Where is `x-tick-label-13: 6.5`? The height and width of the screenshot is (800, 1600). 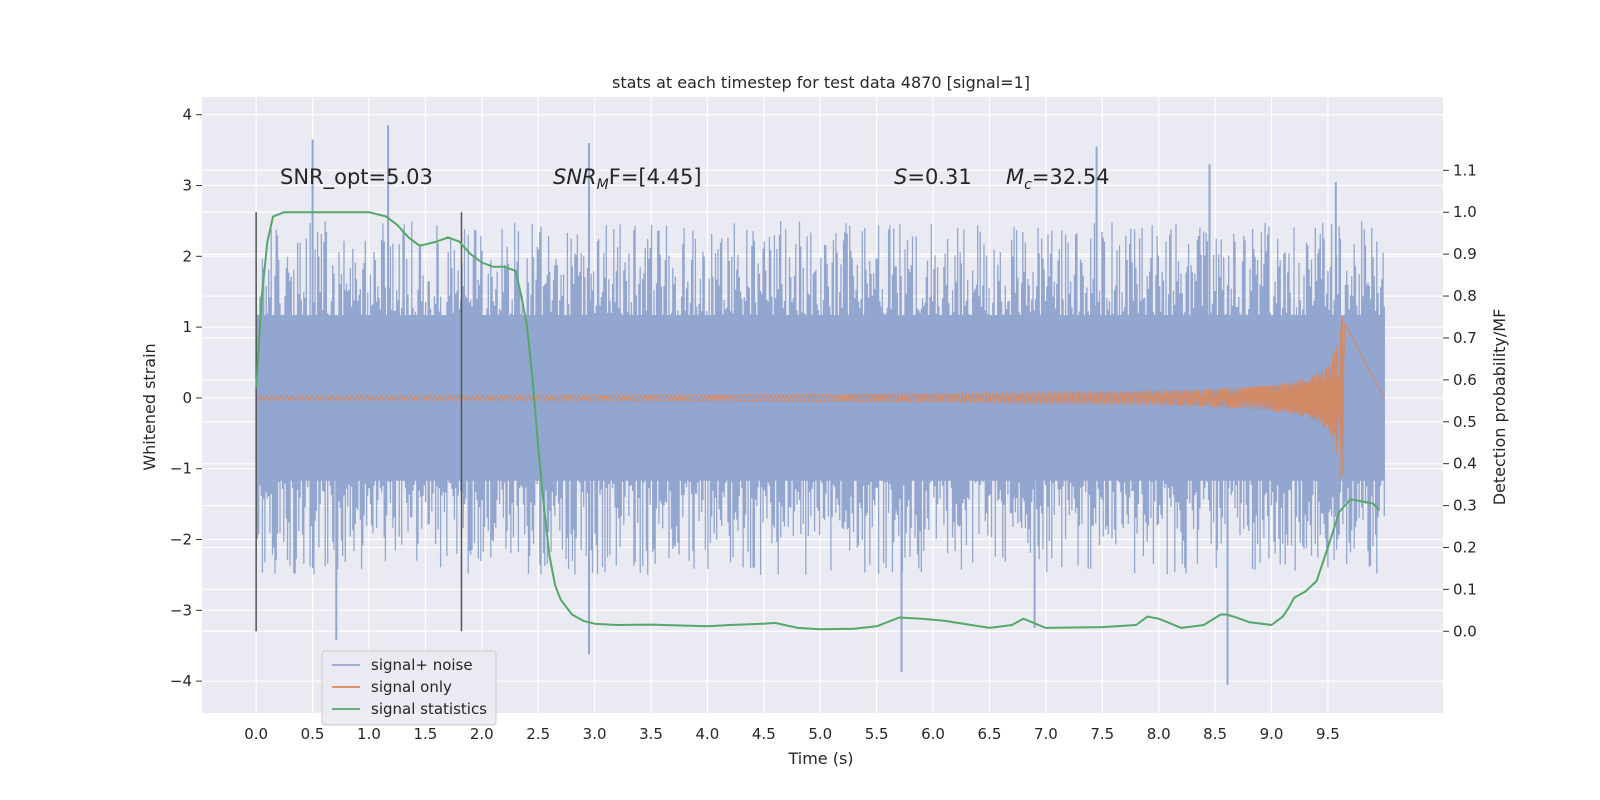 x-tick-label-13: 6.5 is located at coordinates (990, 734).